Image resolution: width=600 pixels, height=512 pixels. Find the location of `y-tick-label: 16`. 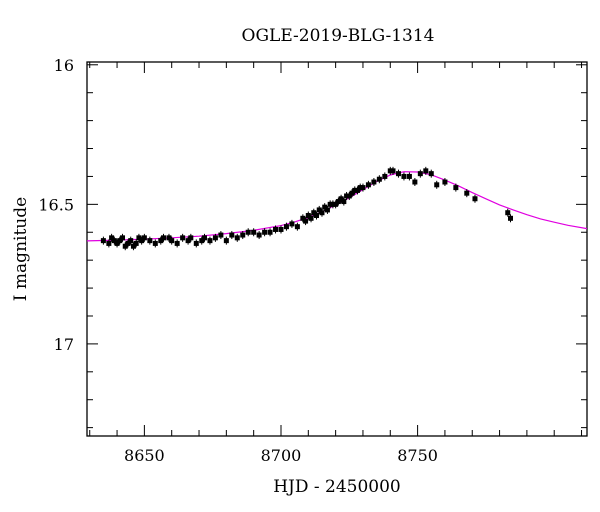

y-tick-label: 16 is located at coordinates (64, 65).